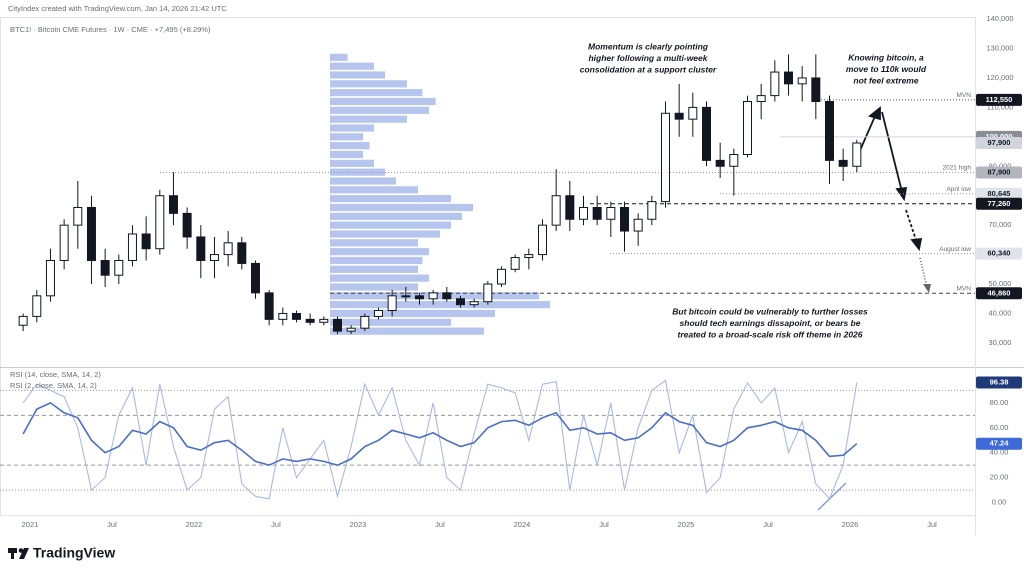 The image size is (1024, 576). Describe the element at coordinates (61, 553) in the screenshot. I see `brand: TradingView` at that location.